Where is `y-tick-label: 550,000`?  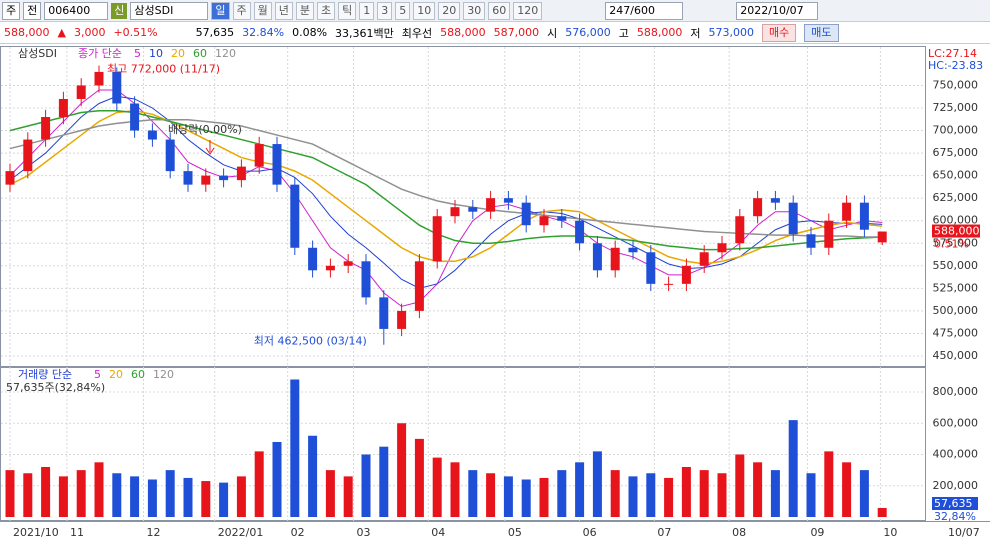
y-tick-label: 550,000 is located at coordinates (956, 265).